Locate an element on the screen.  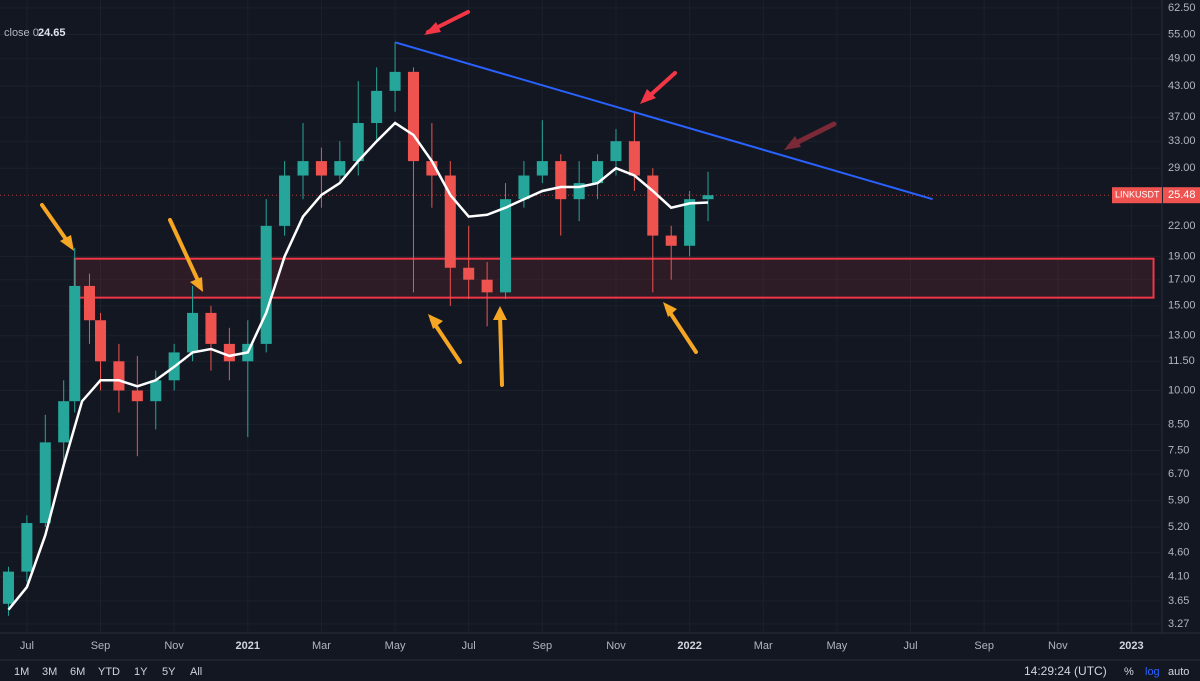
last-price-label: 25.48 is located at coordinates (1182, 195).